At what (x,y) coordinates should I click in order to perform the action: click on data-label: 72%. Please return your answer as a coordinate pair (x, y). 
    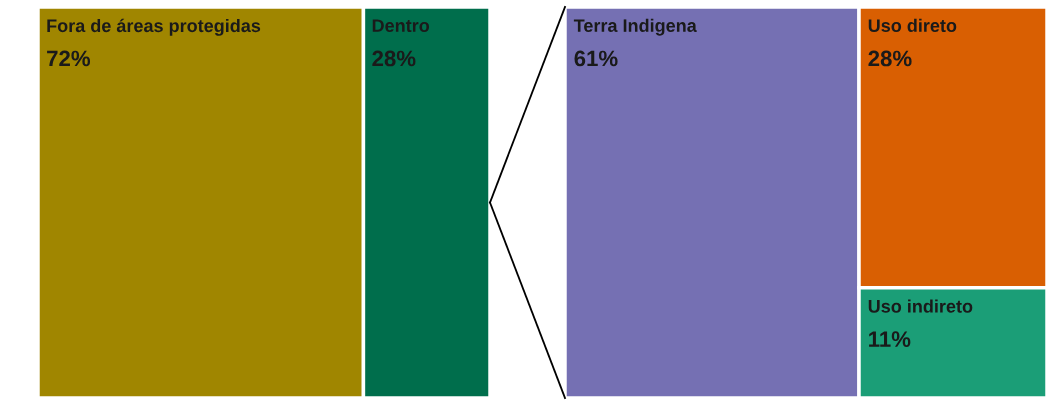
    Looking at the image, I should click on (69, 58).